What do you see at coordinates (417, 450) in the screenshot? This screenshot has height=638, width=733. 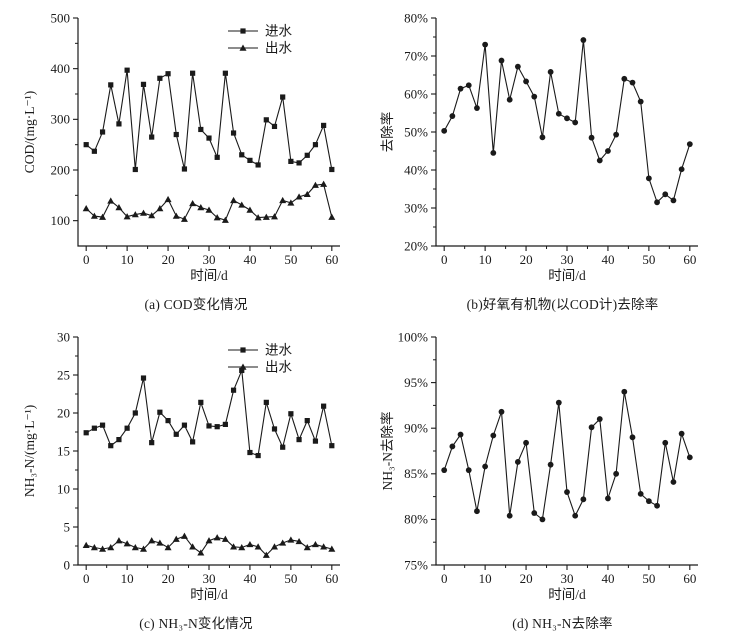 I see `y-axis-ticks: 75% 80% 85% 90% 95% 100%` at bounding box center [417, 450].